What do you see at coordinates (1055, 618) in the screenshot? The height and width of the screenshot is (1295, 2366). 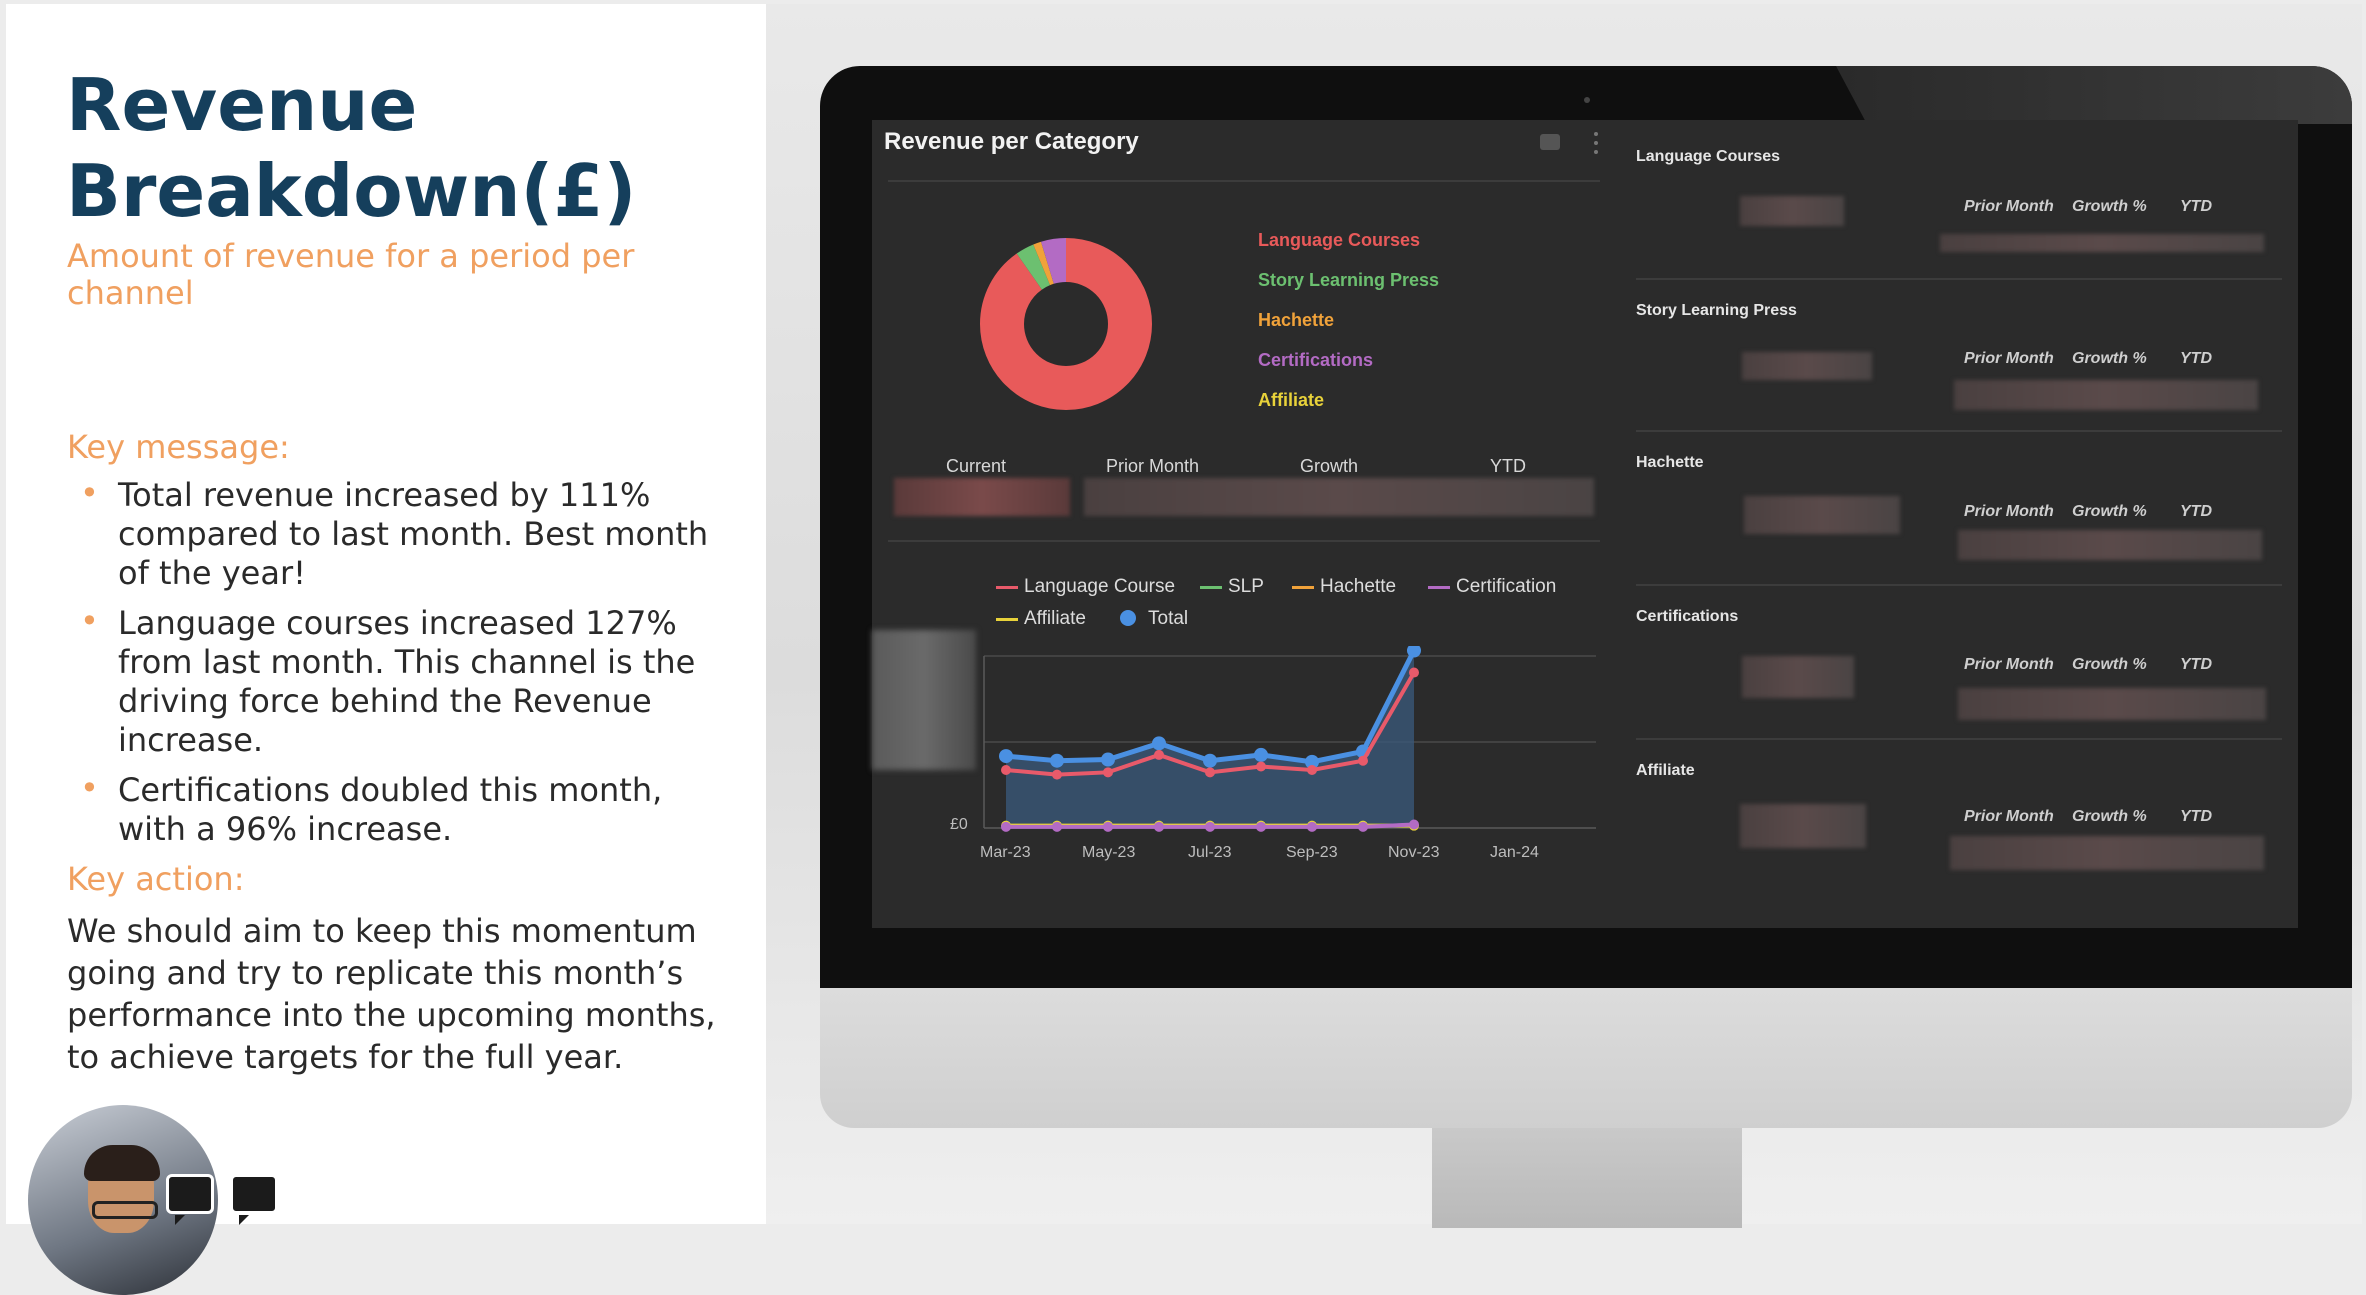 I see `line-legend-affiliate: Affiliate` at bounding box center [1055, 618].